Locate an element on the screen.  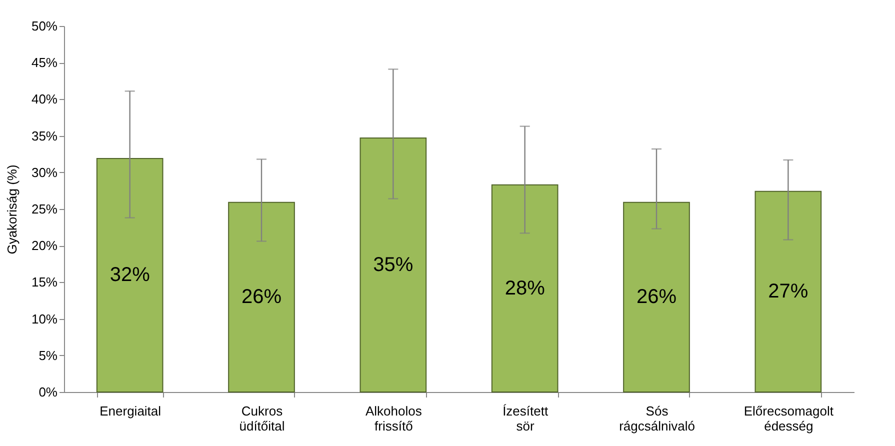
y-tick-label: 40% is located at coordinates (44, 99).